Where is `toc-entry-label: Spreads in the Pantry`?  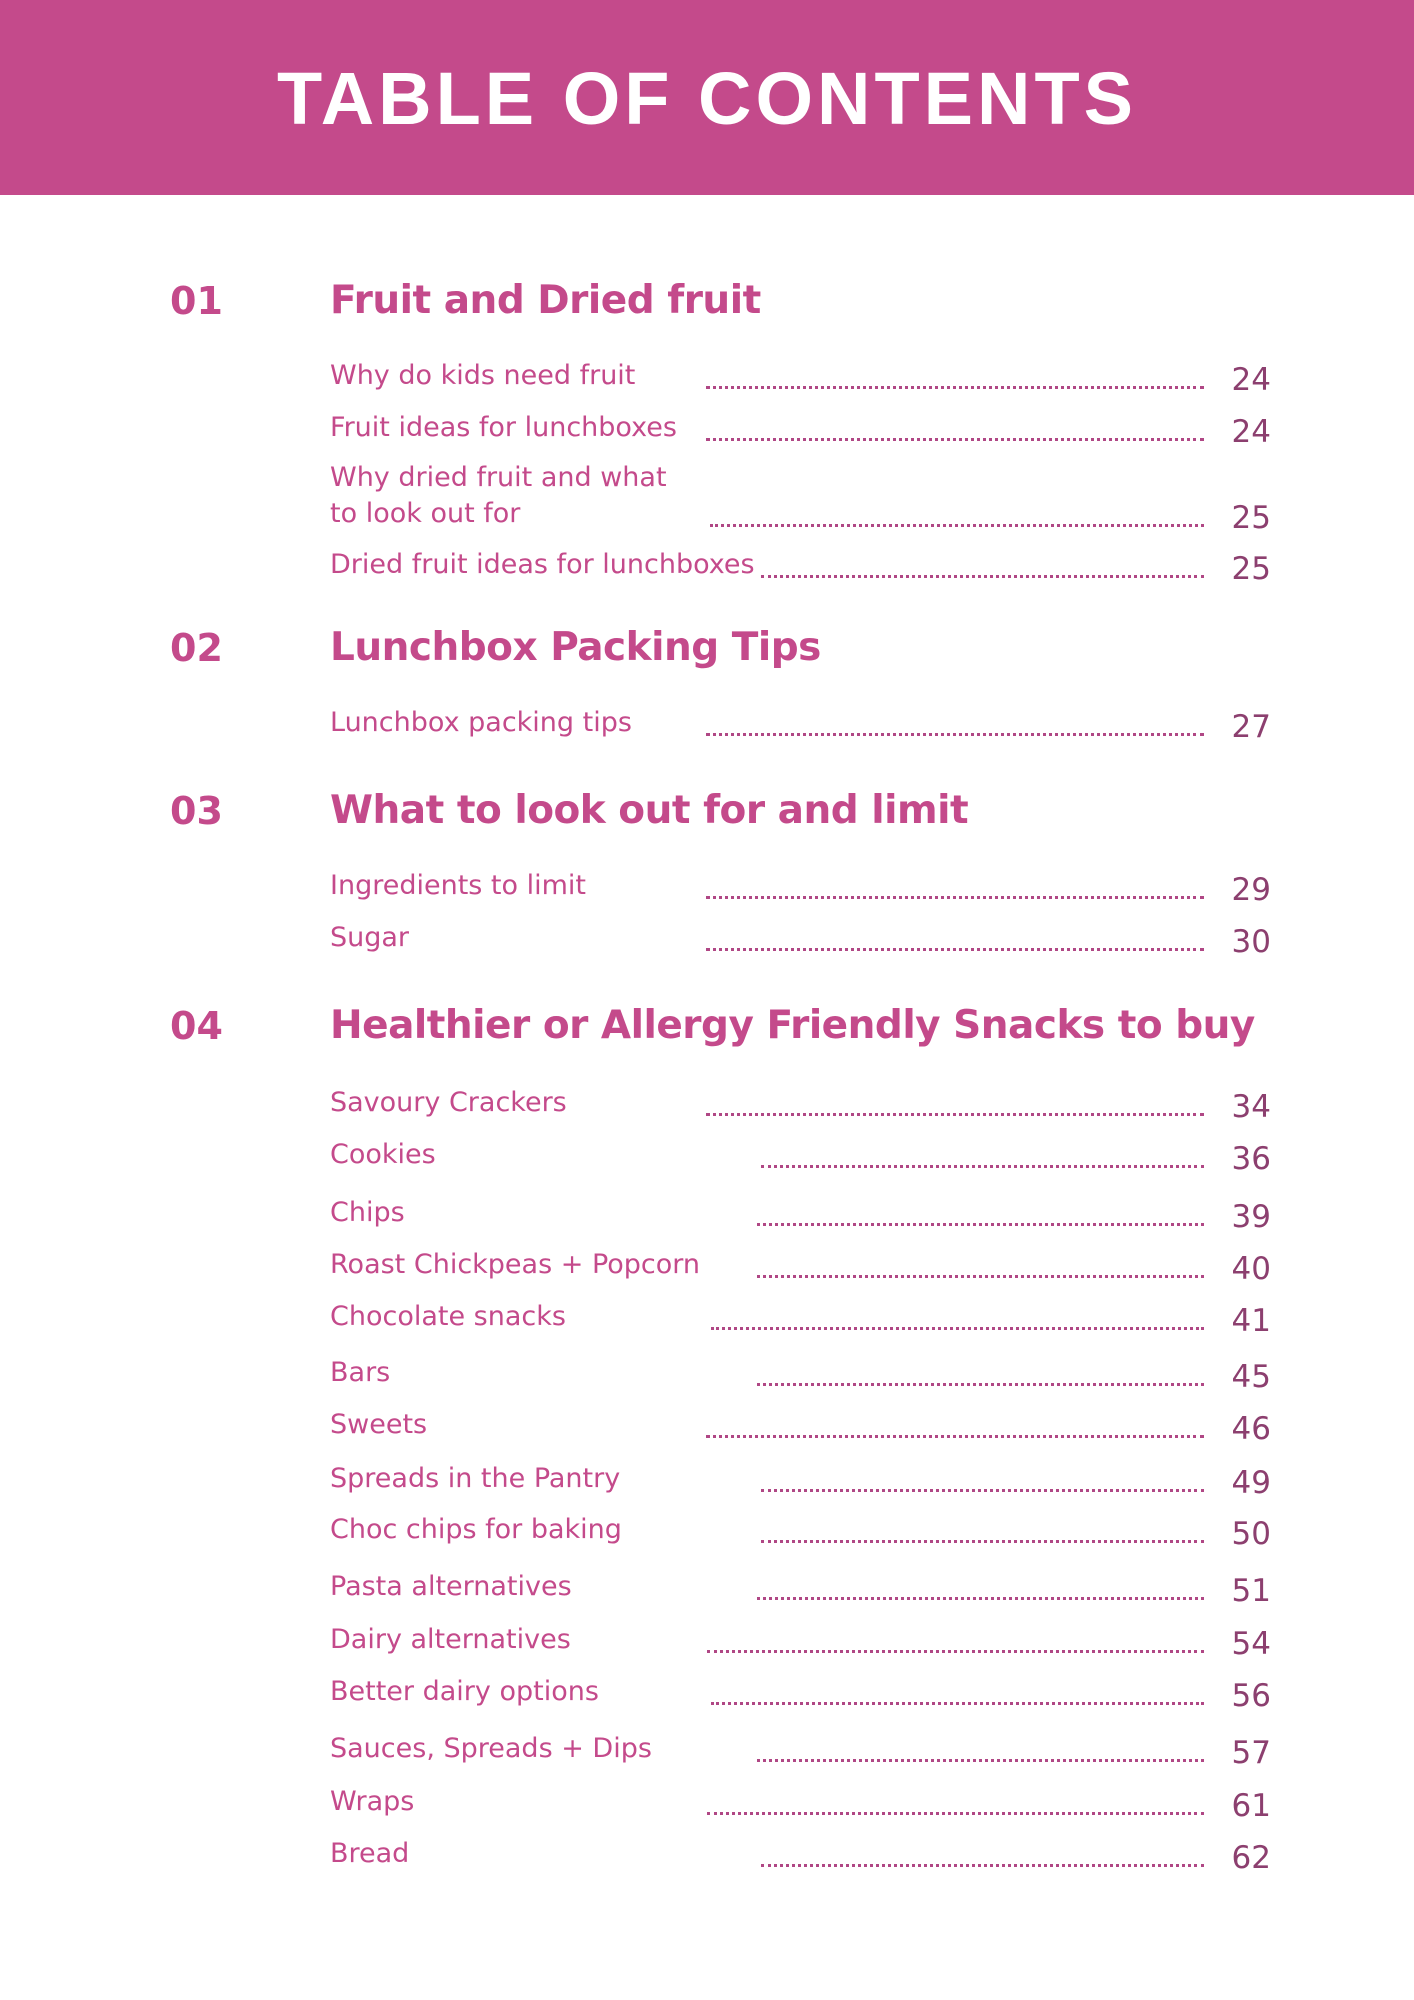
toc-entry-label: Spreads in the Pantry is located at coordinates (475, 1478).